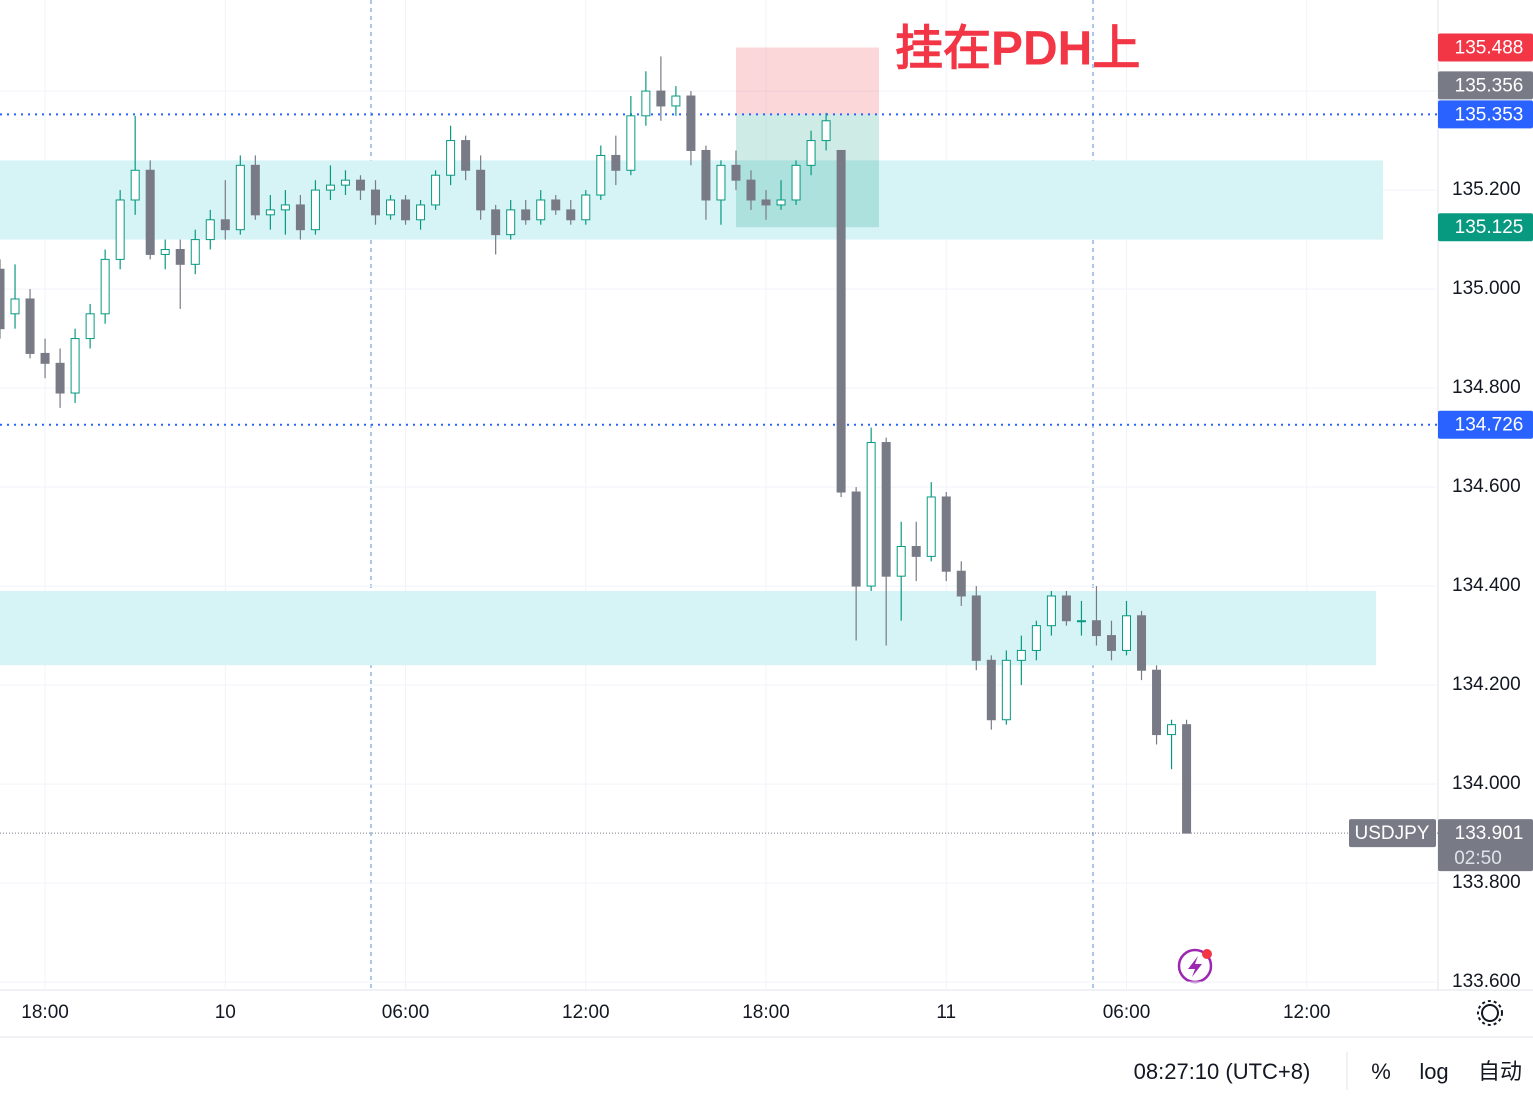  What do you see at coordinates (1307, 1012) in the screenshot?
I see `x-tick-label: 12:00` at bounding box center [1307, 1012].